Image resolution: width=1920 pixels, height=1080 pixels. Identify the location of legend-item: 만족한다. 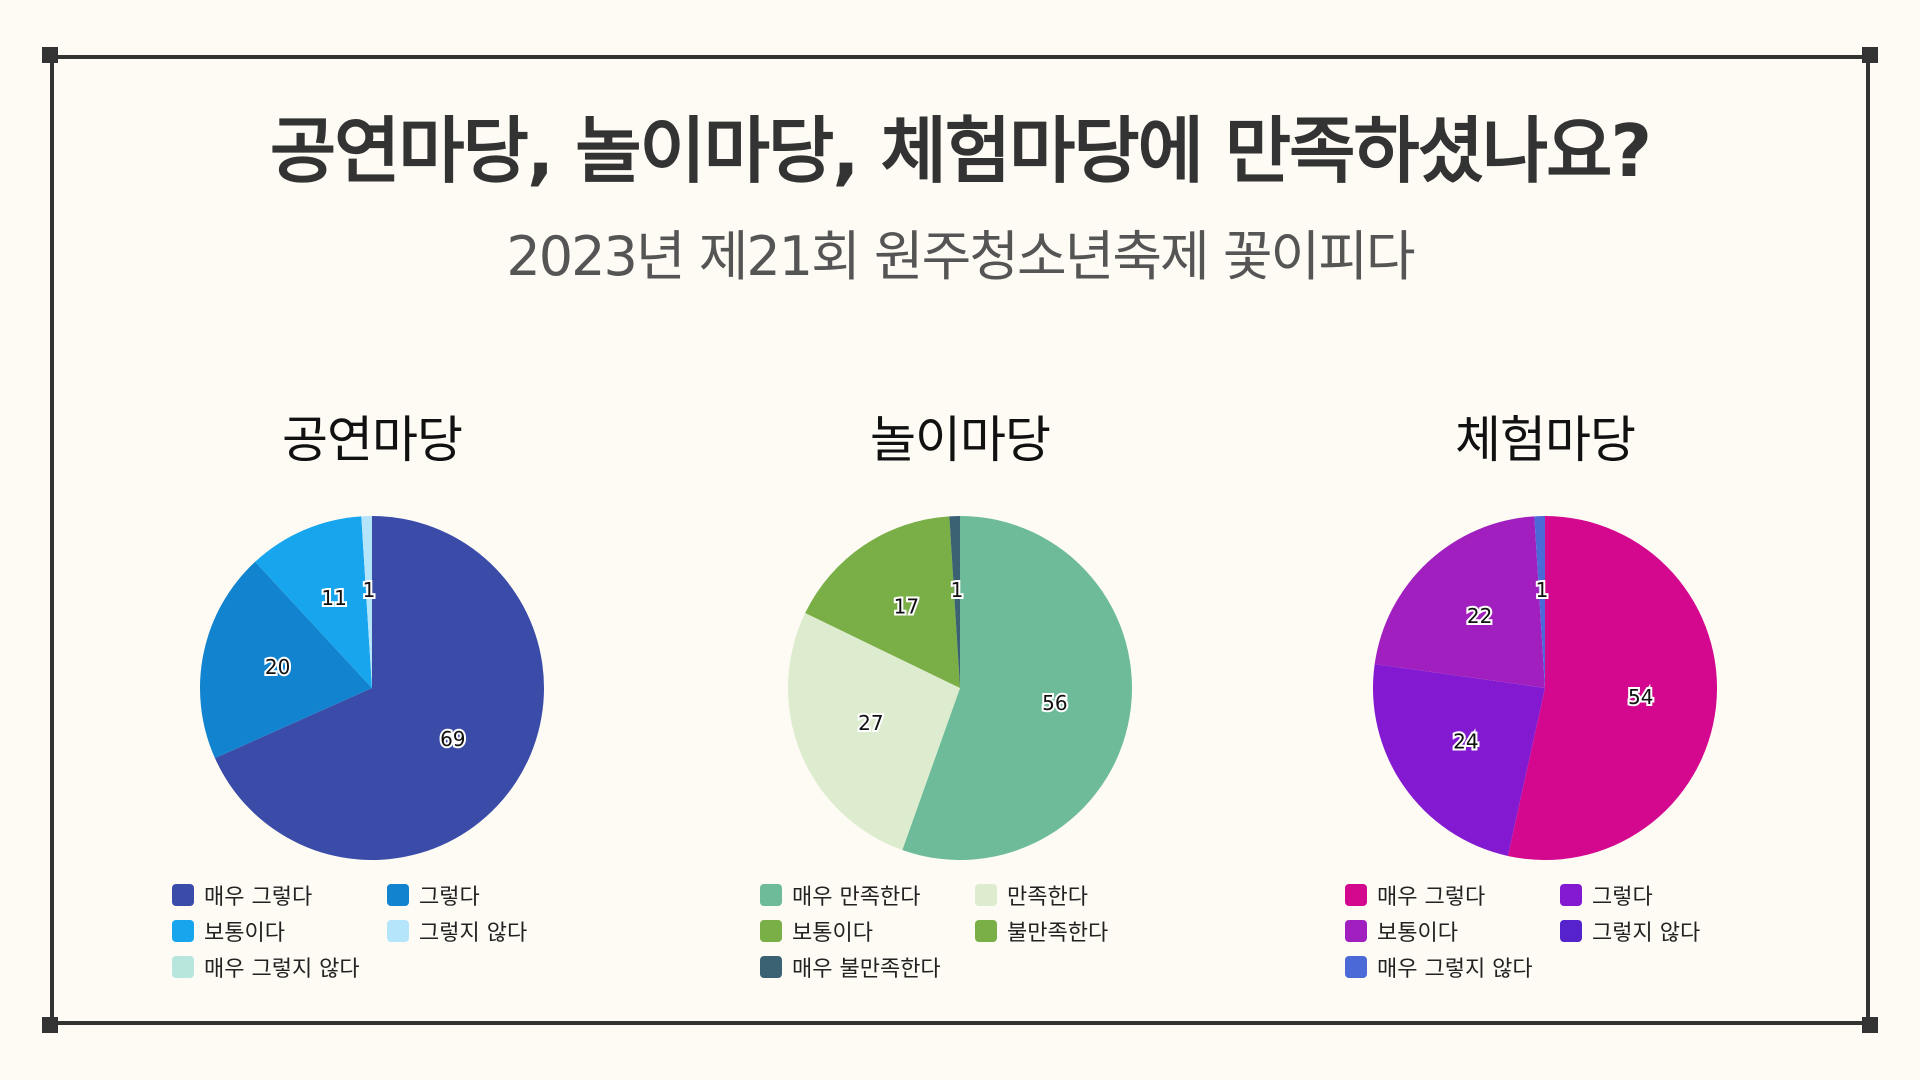
(1082, 896).